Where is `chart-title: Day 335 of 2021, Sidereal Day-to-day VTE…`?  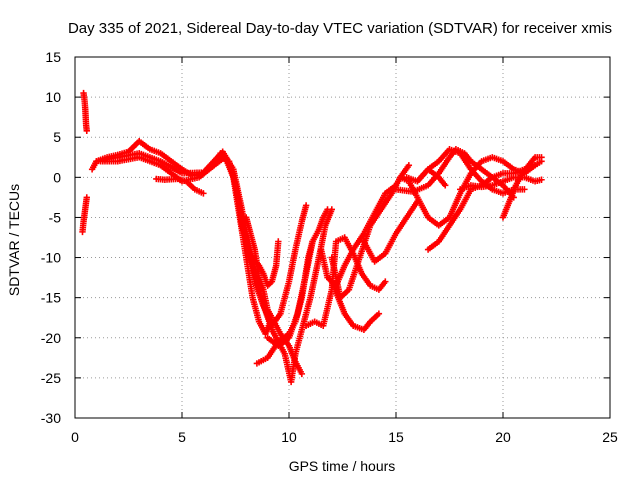
chart-title: Day 335 of 2021, Sidereal Day-to-day VTE… is located at coordinates (340, 28).